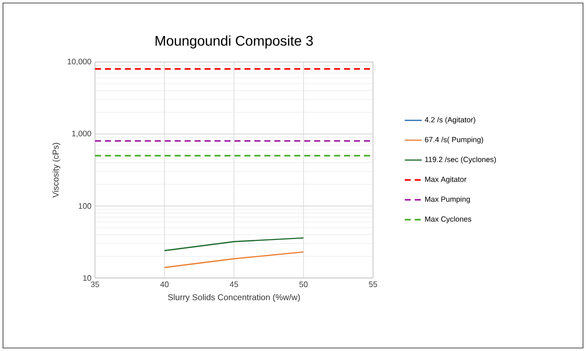  What do you see at coordinates (234, 298) in the screenshot?
I see `x-axis-title: Slurry Solids Concentration (%w/w)` at bounding box center [234, 298].